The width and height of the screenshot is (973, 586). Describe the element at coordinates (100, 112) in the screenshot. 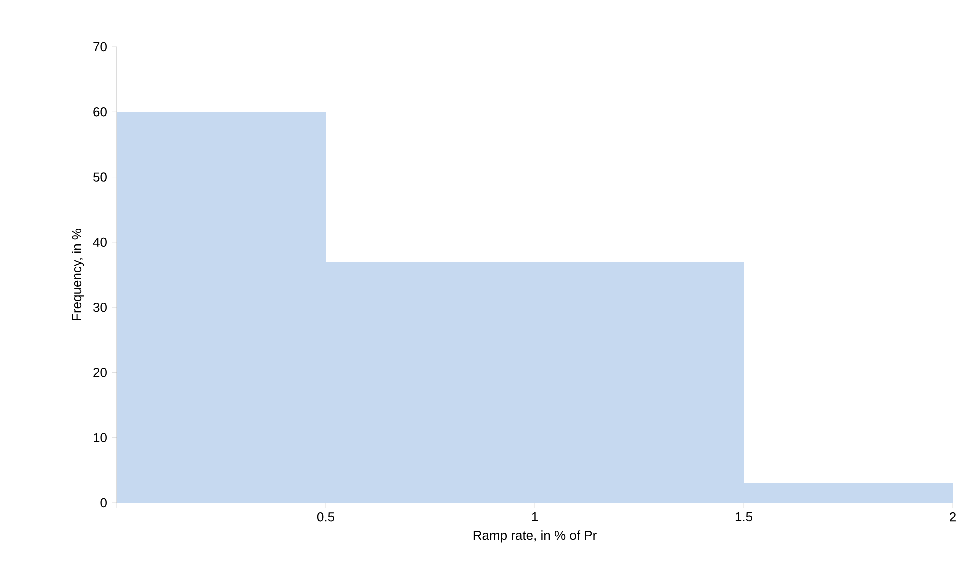

I see `y-tick-label: 60` at that location.